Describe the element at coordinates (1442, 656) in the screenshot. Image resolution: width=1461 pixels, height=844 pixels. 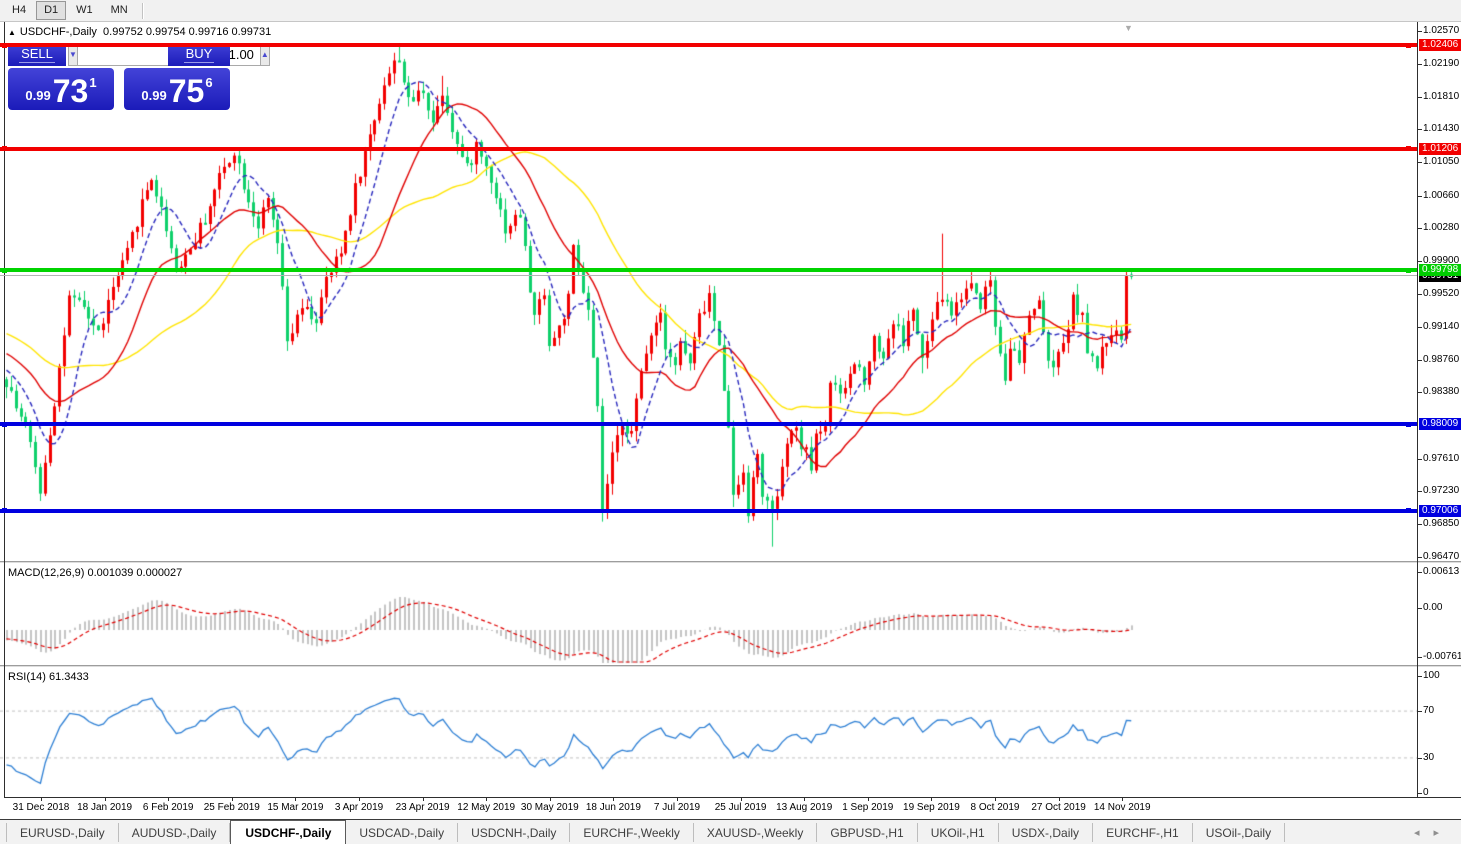
I see `macd-axis-label: -0.007612` at that location.